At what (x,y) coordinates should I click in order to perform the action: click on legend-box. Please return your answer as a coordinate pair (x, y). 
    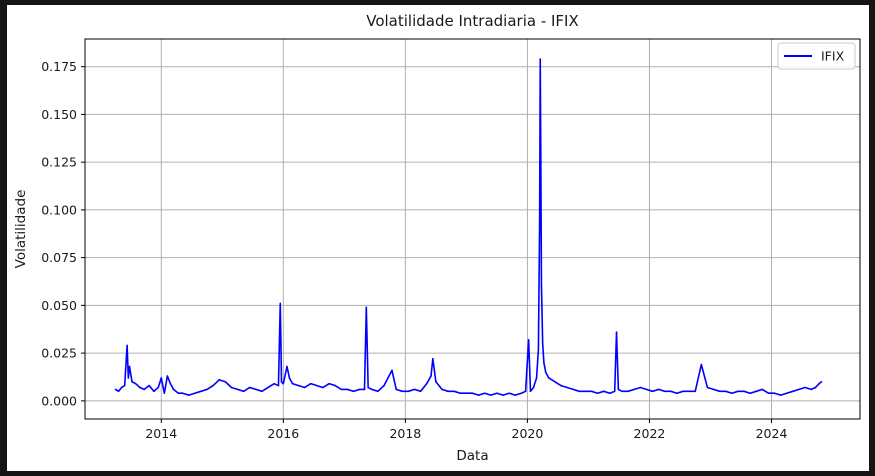
    Looking at the image, I should click on (816, 56).